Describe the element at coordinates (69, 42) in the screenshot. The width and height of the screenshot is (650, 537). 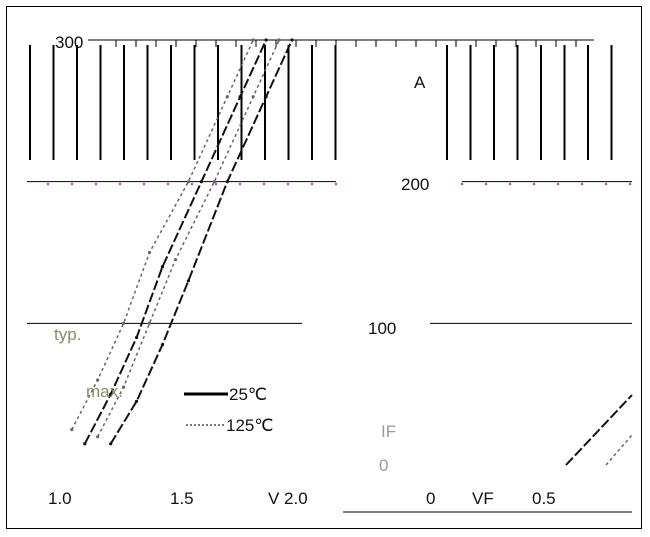
I see `y-tick-label-300: 300` at that location.